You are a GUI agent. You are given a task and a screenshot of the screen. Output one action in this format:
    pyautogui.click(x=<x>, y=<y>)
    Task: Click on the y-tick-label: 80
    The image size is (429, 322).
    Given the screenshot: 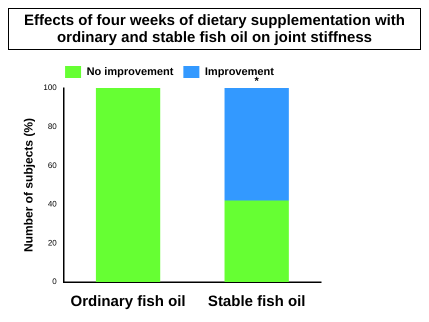 What is the action you would take?
    pyautogui.click(x=53, y=127)
    